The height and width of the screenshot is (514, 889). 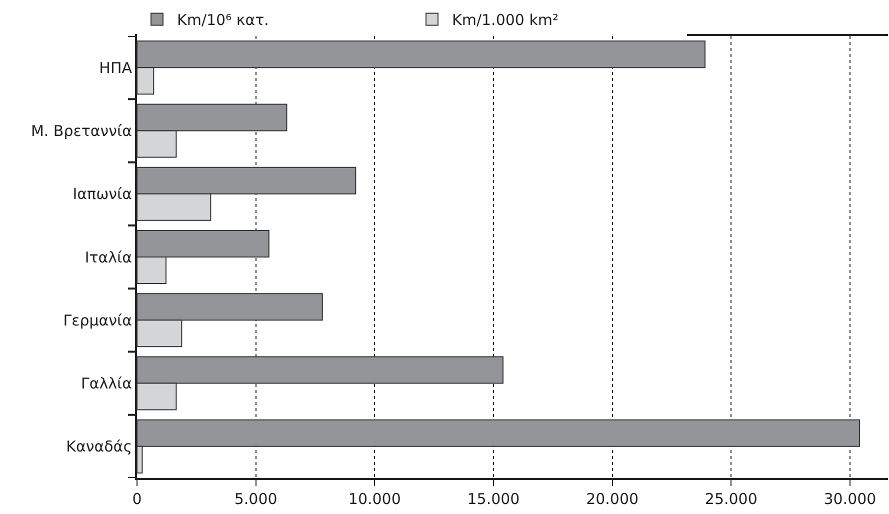 What do you see at coordinates (612, 499) in the screenshot?
I see `x-tick-label: 20.000` at bounding box center [612, 499].